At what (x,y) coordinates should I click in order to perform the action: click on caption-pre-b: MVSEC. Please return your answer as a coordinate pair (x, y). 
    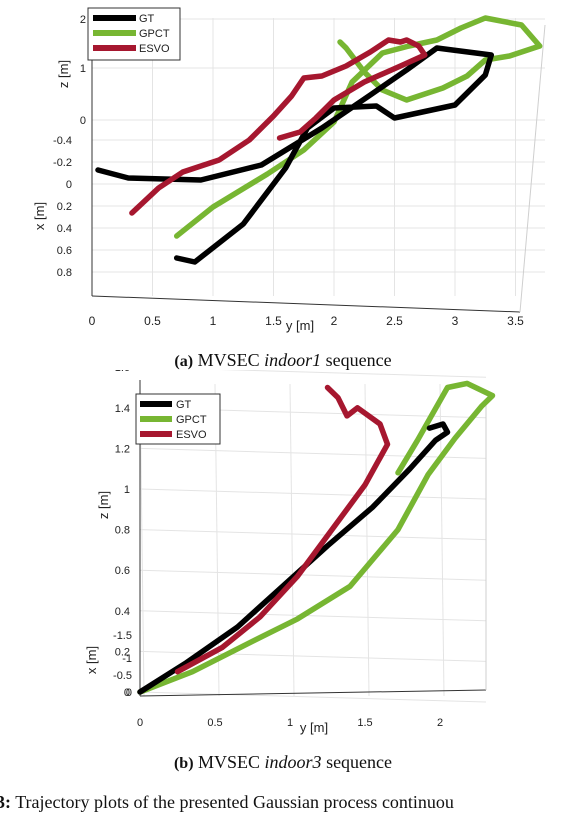
    Looking at the image, I should click on (229, 762).